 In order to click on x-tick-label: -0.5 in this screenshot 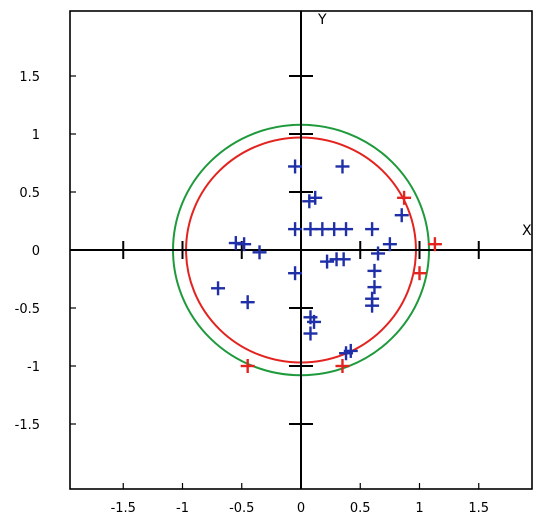, I will do `click(241, 508)`.